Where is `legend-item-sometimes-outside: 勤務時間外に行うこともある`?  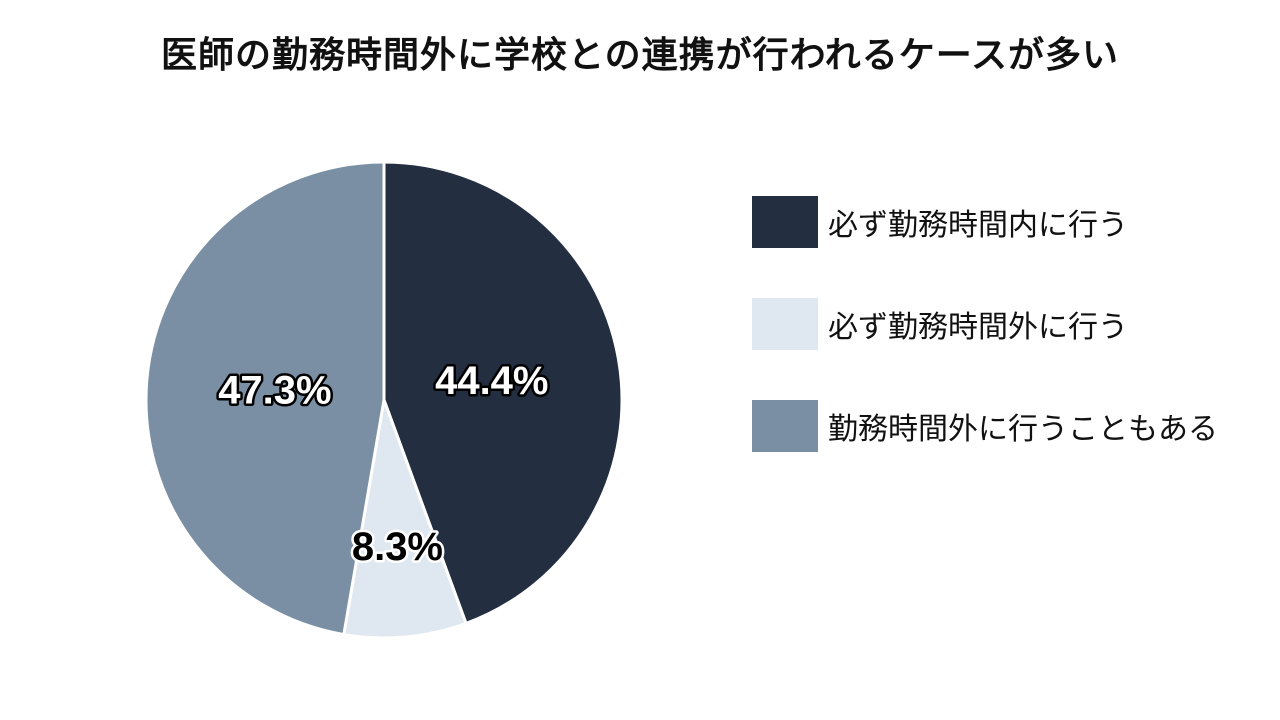
legend-item-sometimes-outside: 勤務時間外に行うこともある is located at coordinates (985, 426).